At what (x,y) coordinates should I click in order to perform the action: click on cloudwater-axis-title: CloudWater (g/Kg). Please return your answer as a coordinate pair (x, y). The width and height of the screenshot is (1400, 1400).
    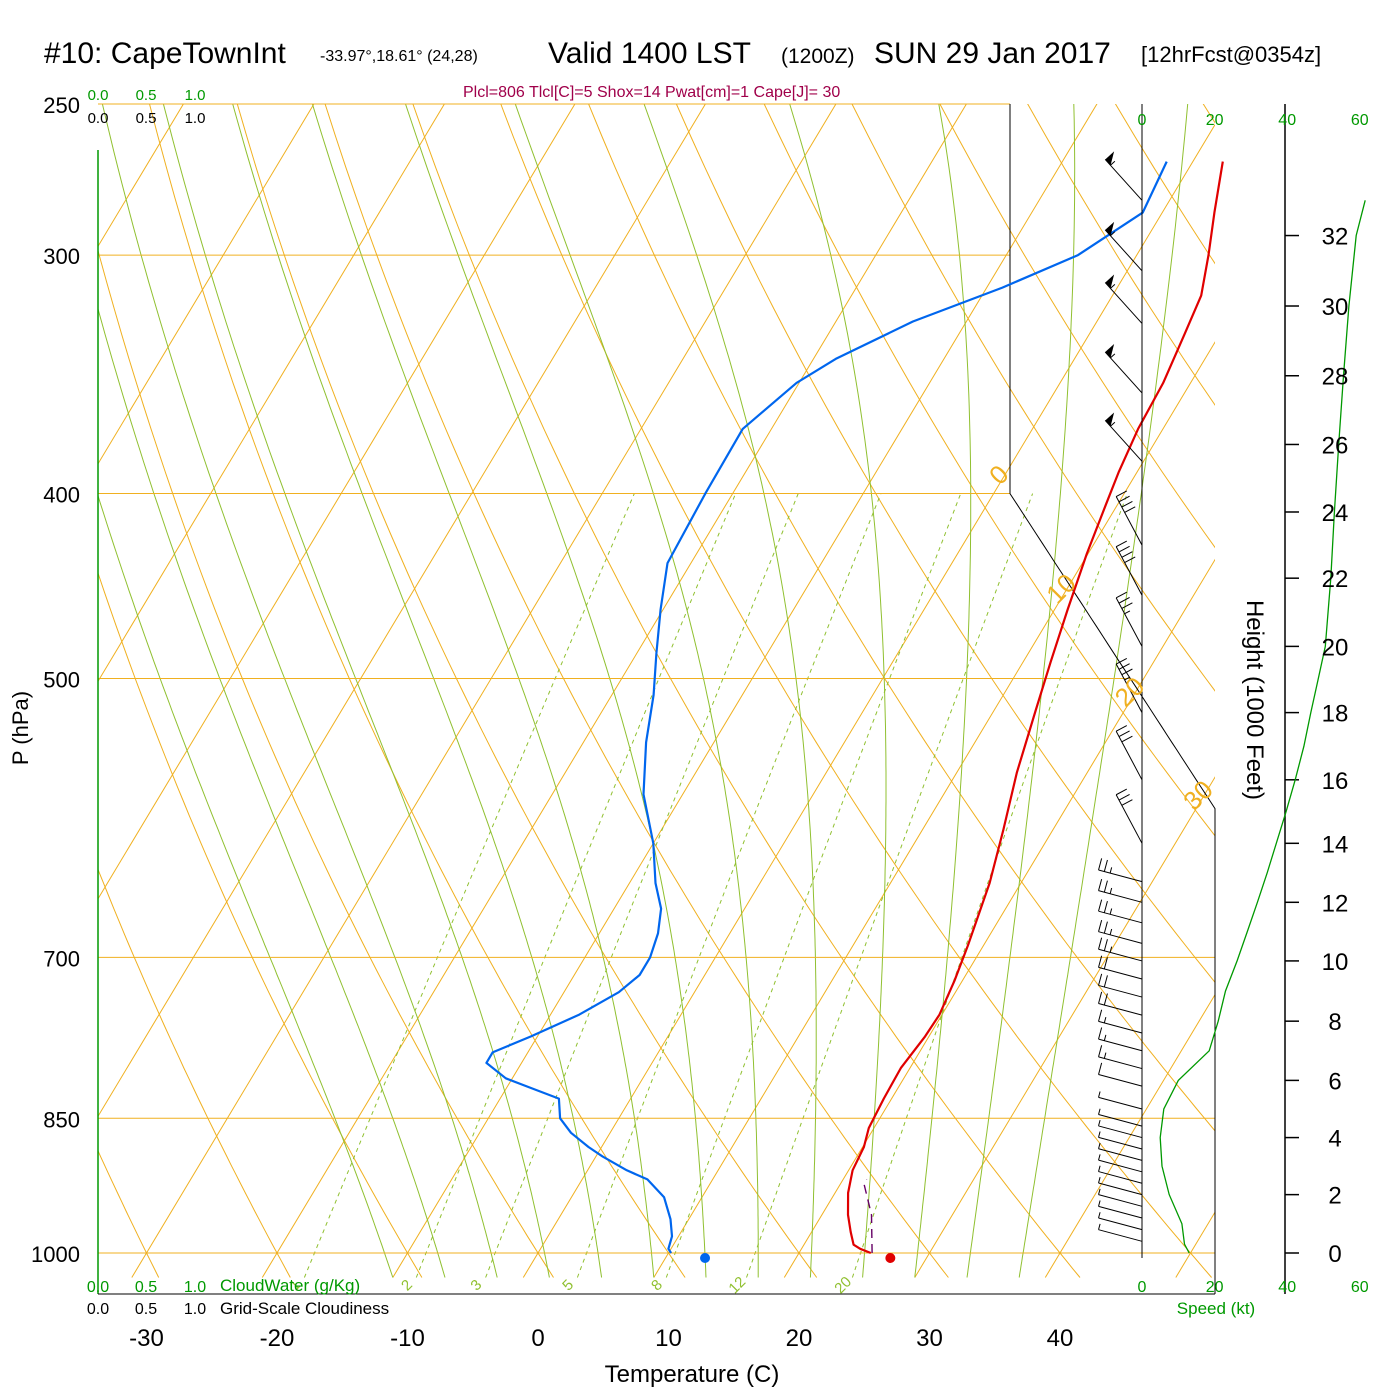
    Looking at the image, I should click on (290, 1285).